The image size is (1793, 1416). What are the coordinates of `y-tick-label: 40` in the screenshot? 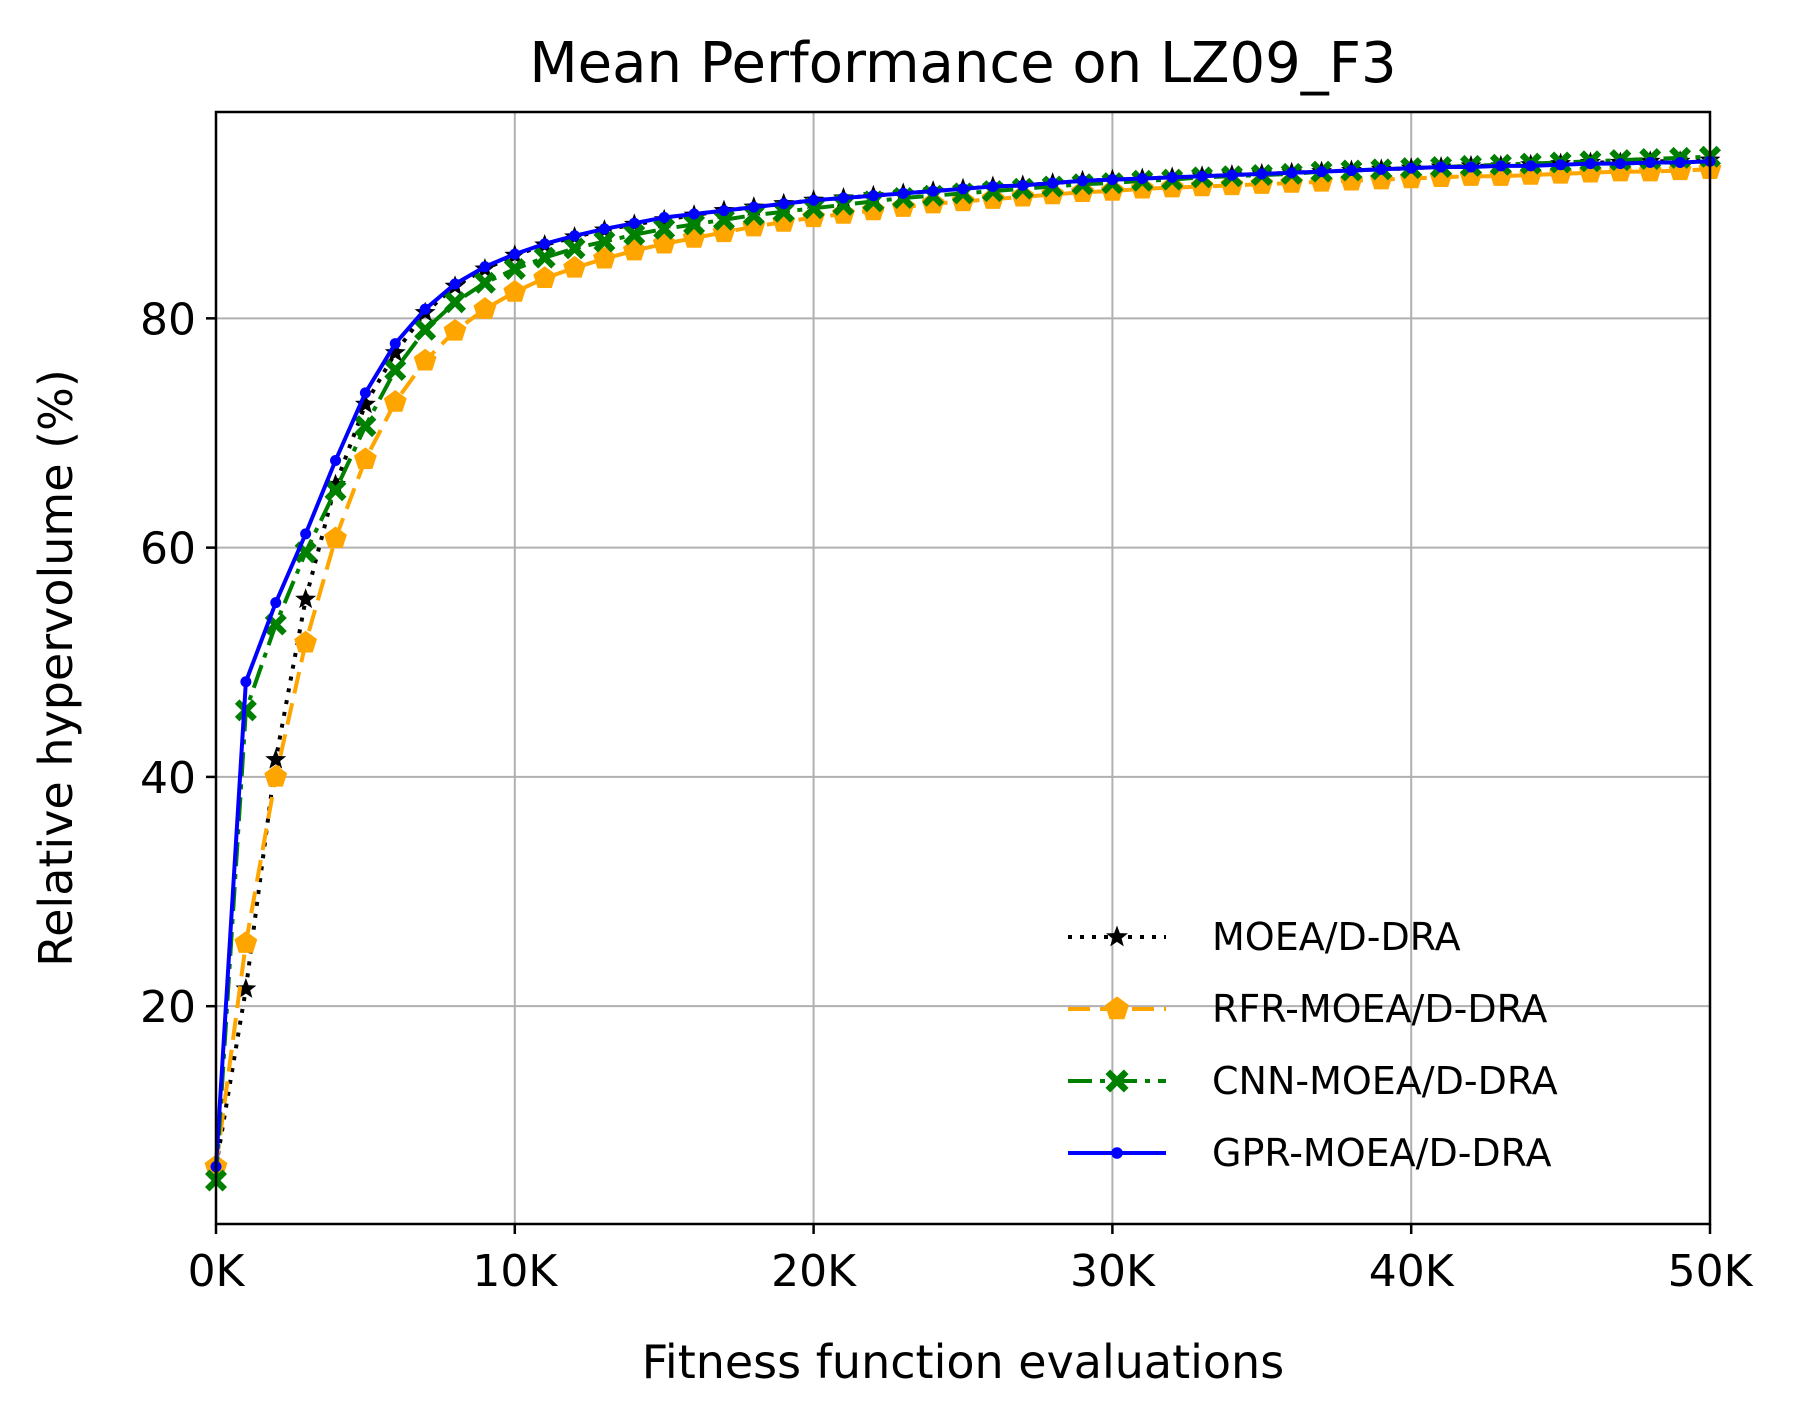 It's located at (168, 778).